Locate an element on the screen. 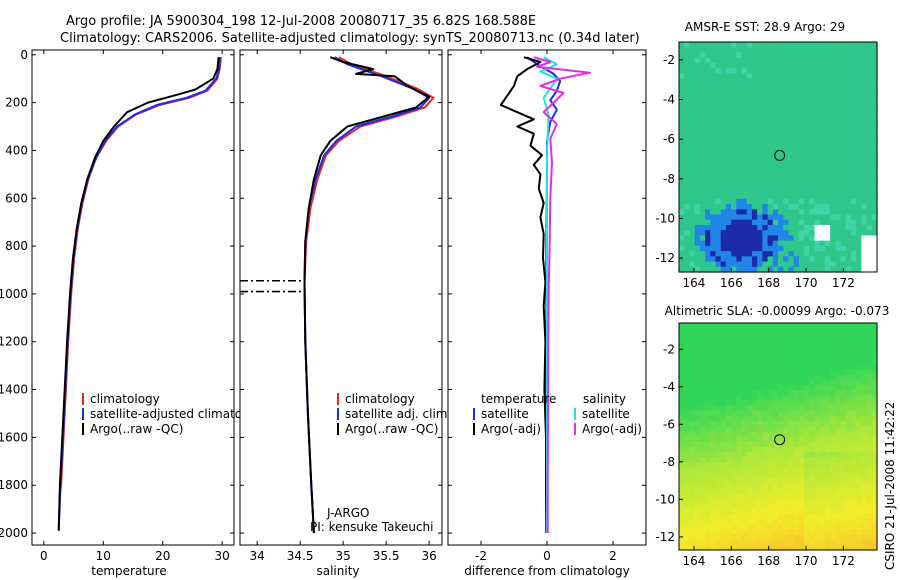  x-tick-label: 0 is located at coordinates (547, 556).